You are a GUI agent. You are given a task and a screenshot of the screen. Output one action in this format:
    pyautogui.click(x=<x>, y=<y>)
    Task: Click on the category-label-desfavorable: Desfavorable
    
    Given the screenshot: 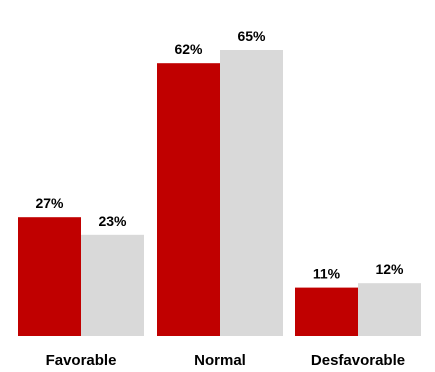 What is the action you would take?
    pyautogui.click(x=358, y=360)
    